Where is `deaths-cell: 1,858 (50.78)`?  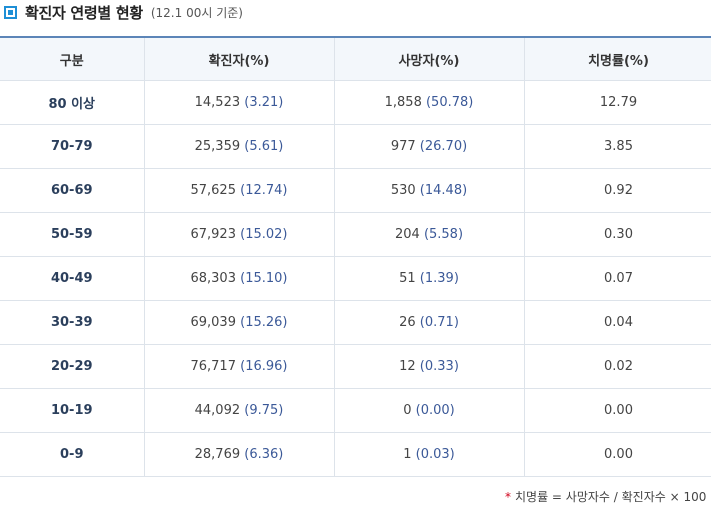
deaths-cell: 1,858 (50.78) is located at coordinates (429, 102).